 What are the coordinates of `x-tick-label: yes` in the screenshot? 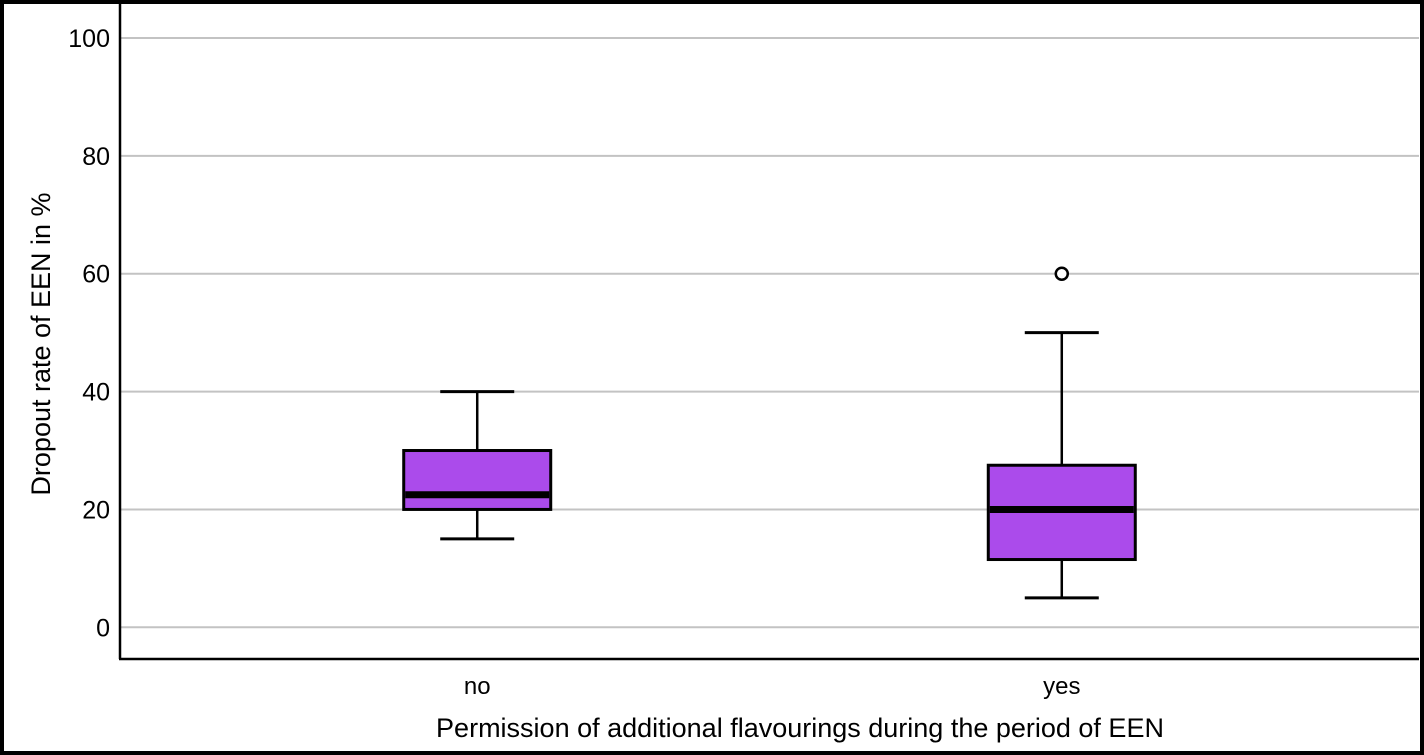 It's located at (1061, 686).